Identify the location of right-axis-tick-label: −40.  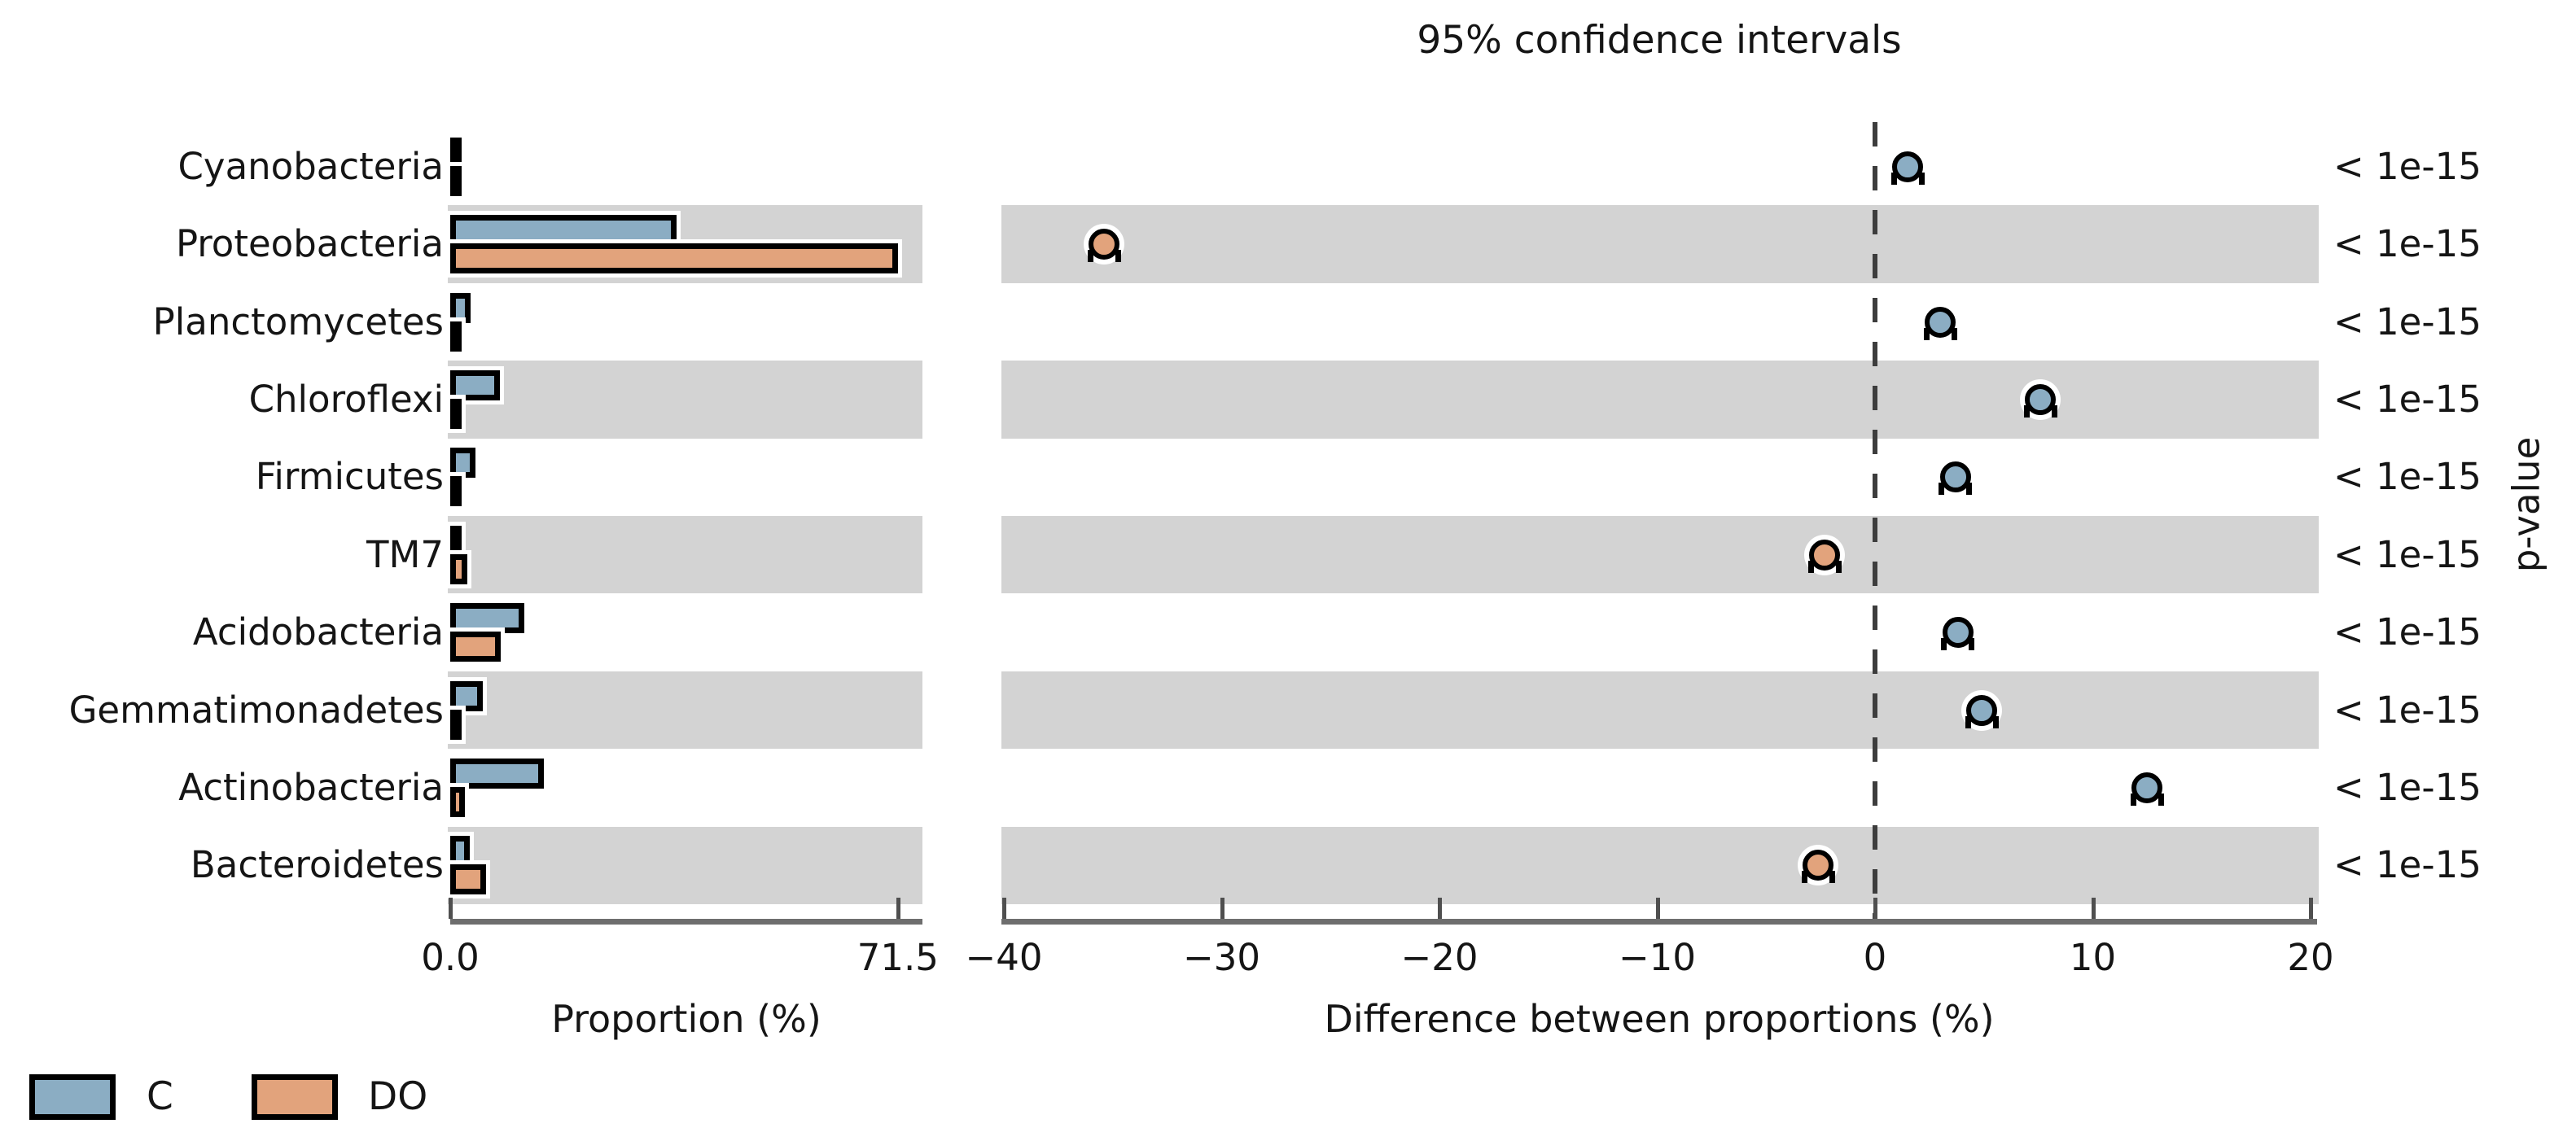
(1004, 958).